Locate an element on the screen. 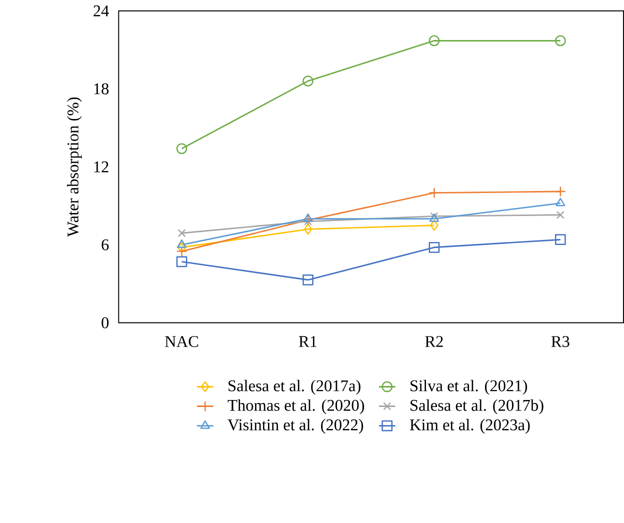  x-tick-label: R2 is located at coordinates (434, 341).